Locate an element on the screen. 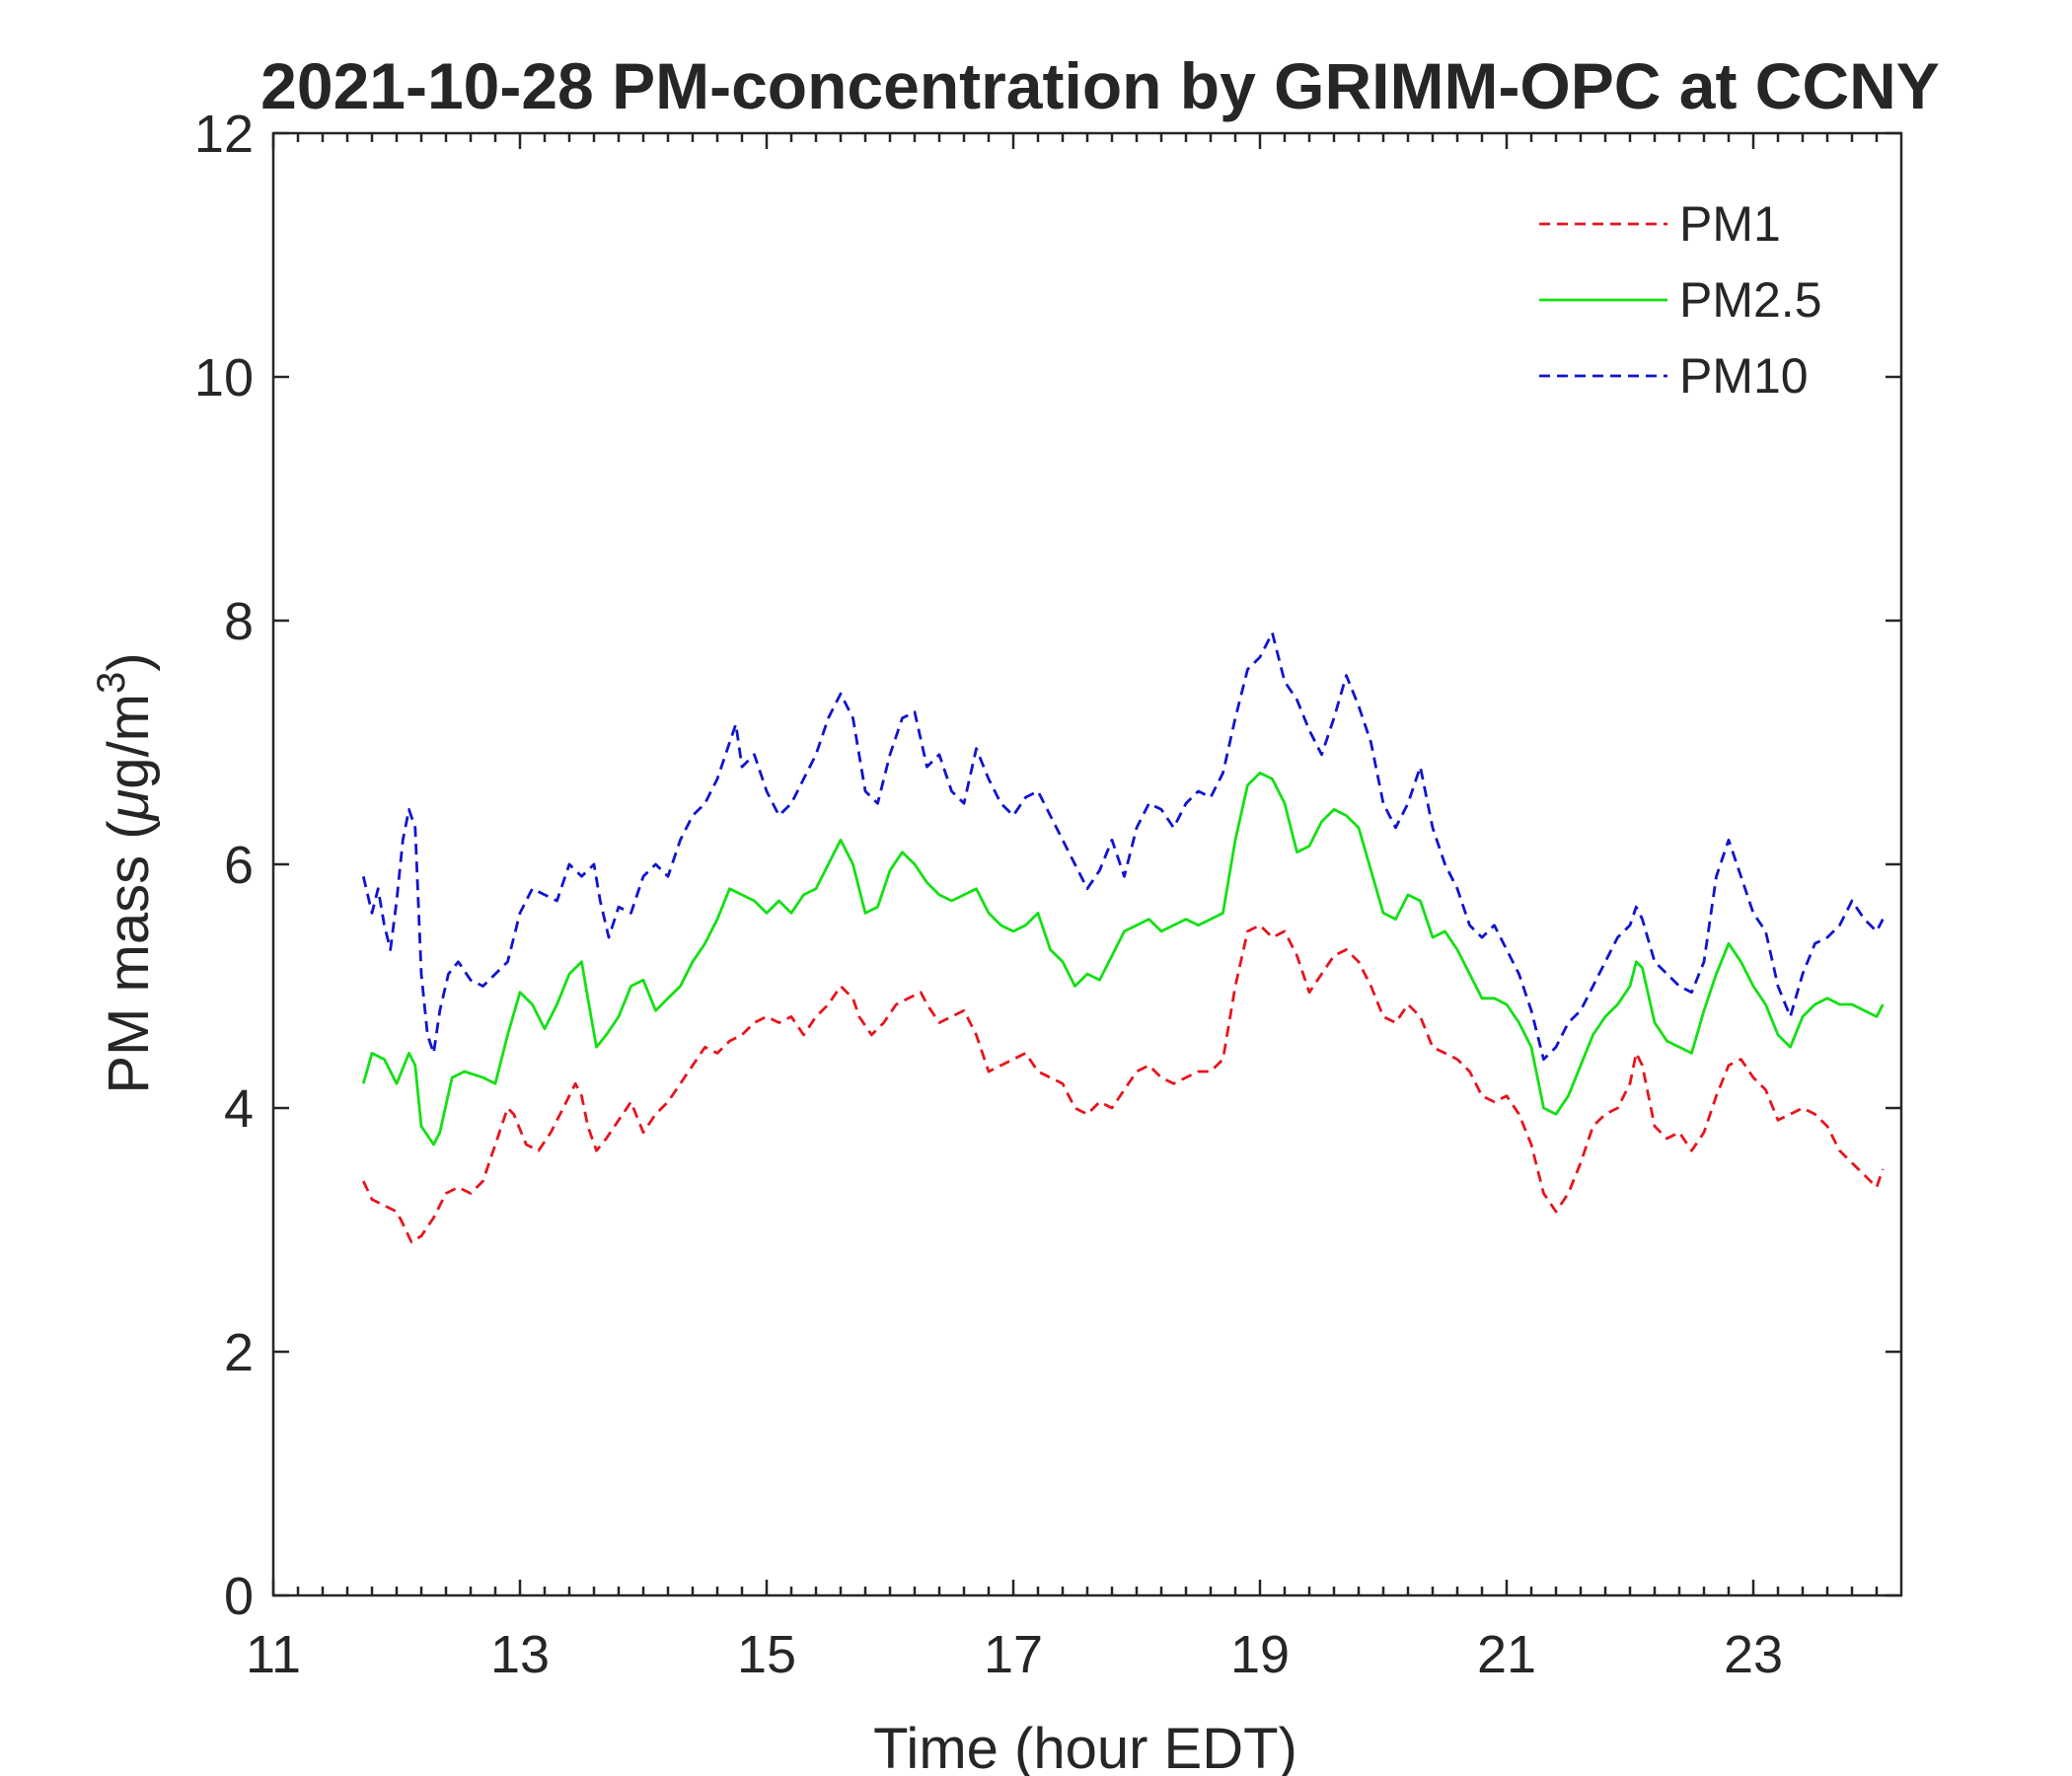 The height and width of the screenshot is (1776, 2072). y-axis-label-mu: μ is located at coordinates (129, 806).